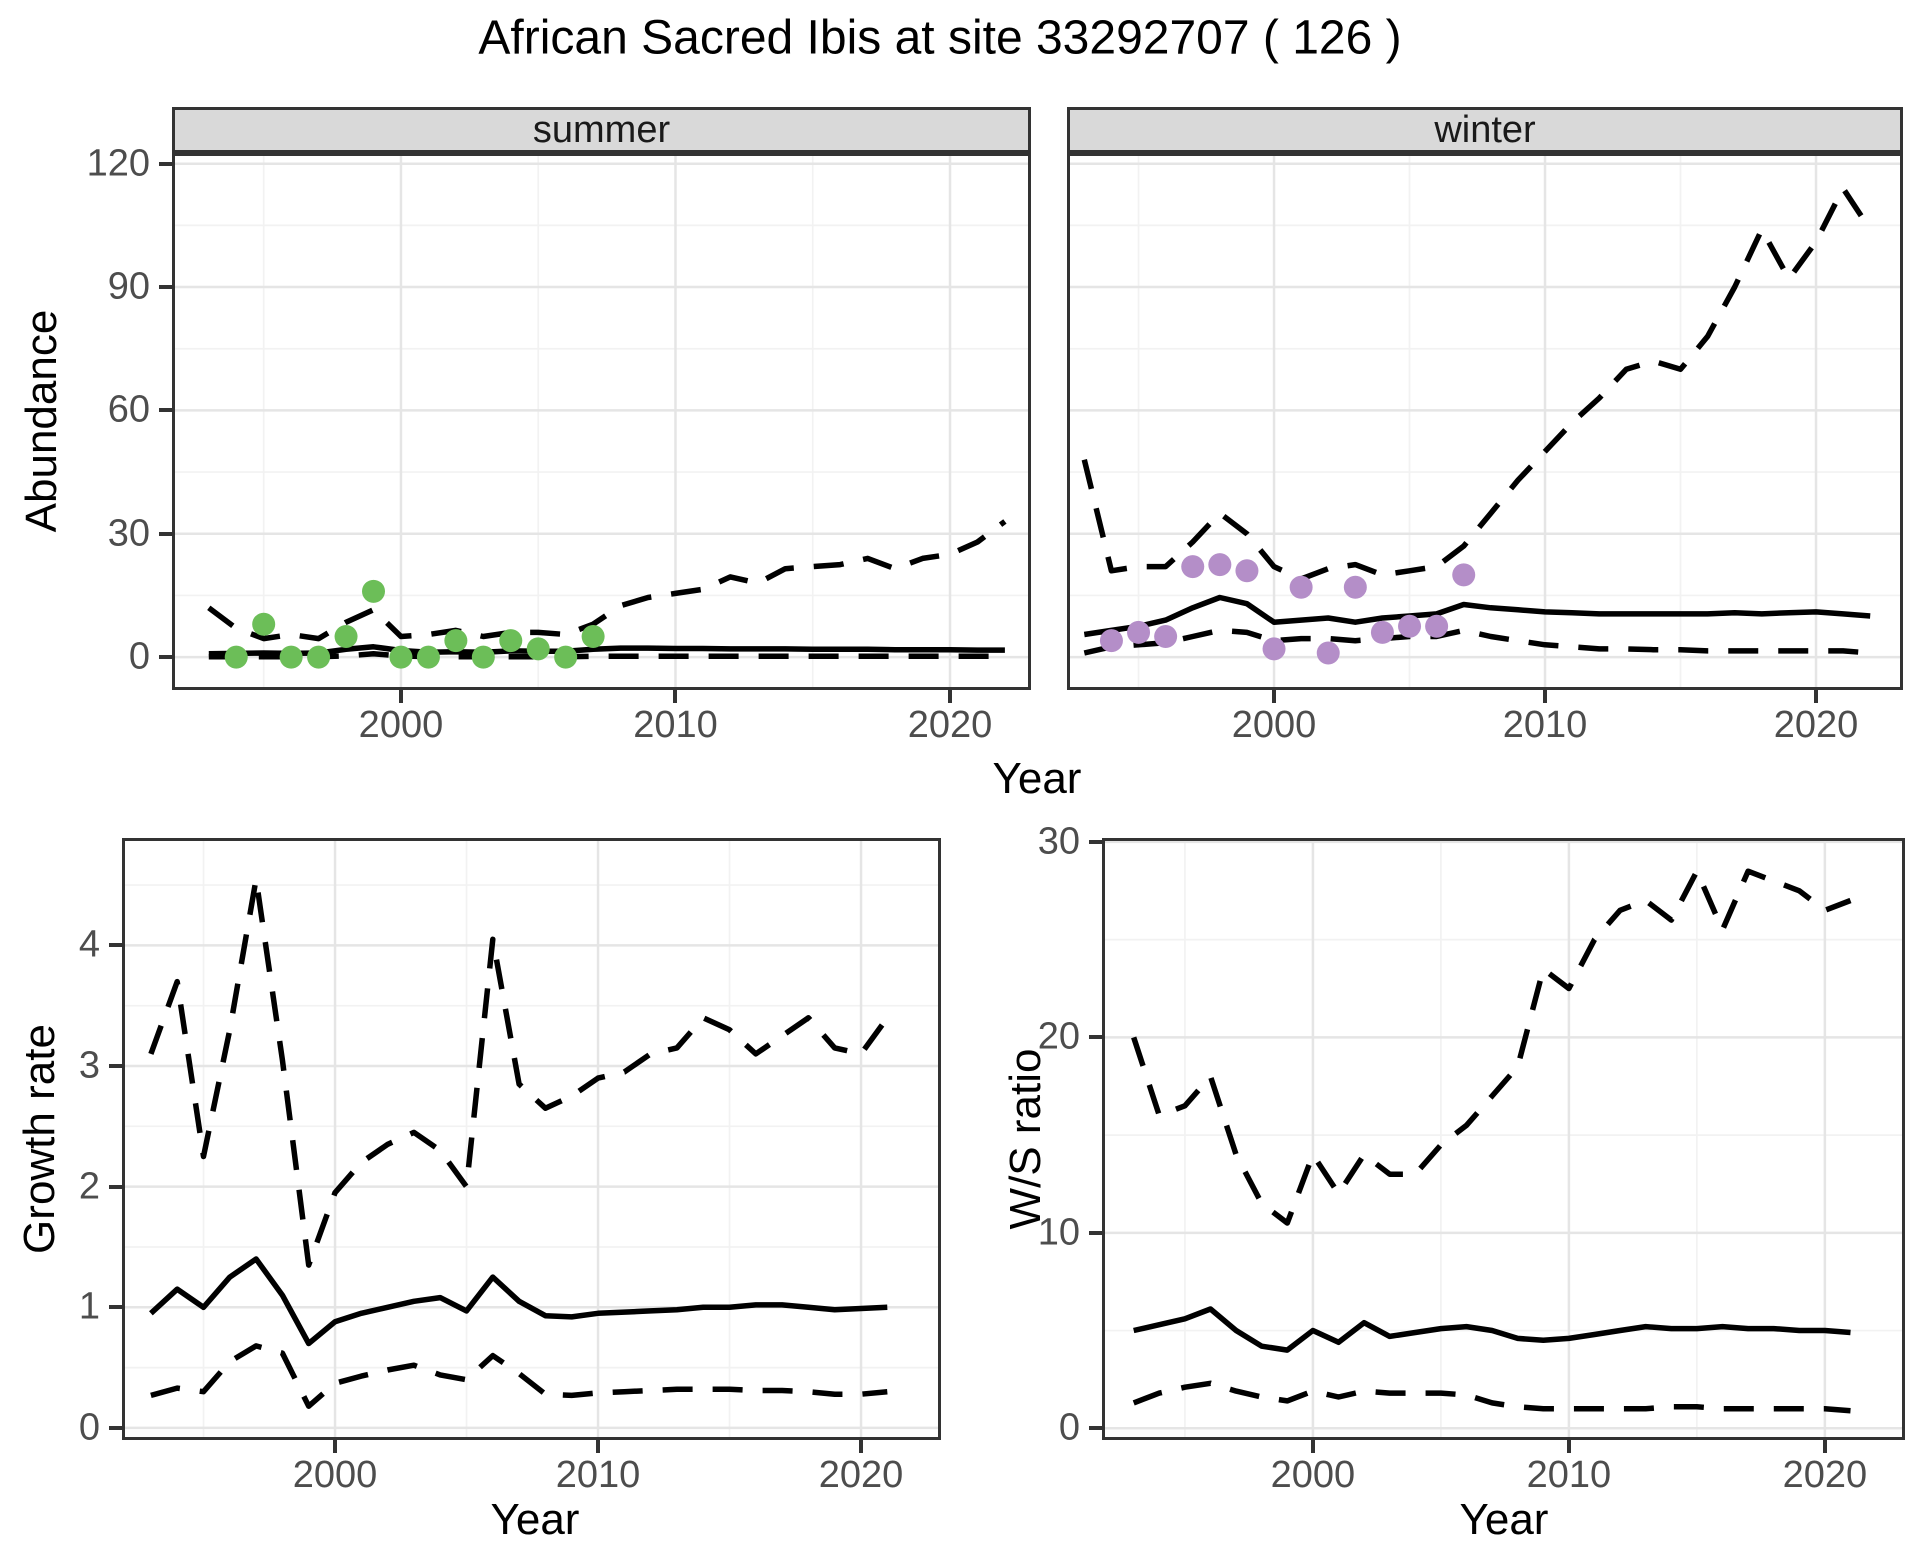 The width and height of the screenshot is (1920, 1560). I want to click on facet-strip-summer: summer, so click(601, 130).